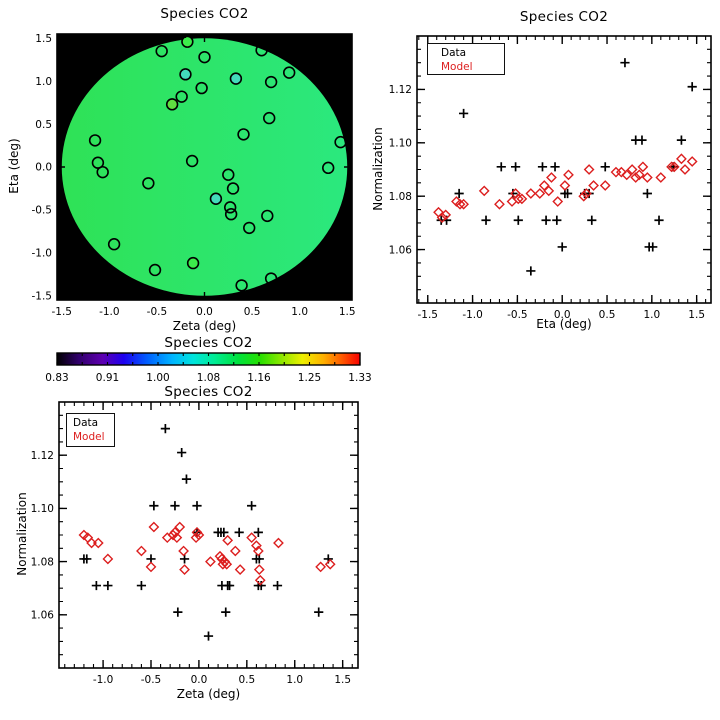 This screenshot has height=720, width=720. What do you see at coordinates (22, 534) in the screenshot?
I see `zeta-plot-yaxis-label: Normalization` at bounding box center [22, 534].